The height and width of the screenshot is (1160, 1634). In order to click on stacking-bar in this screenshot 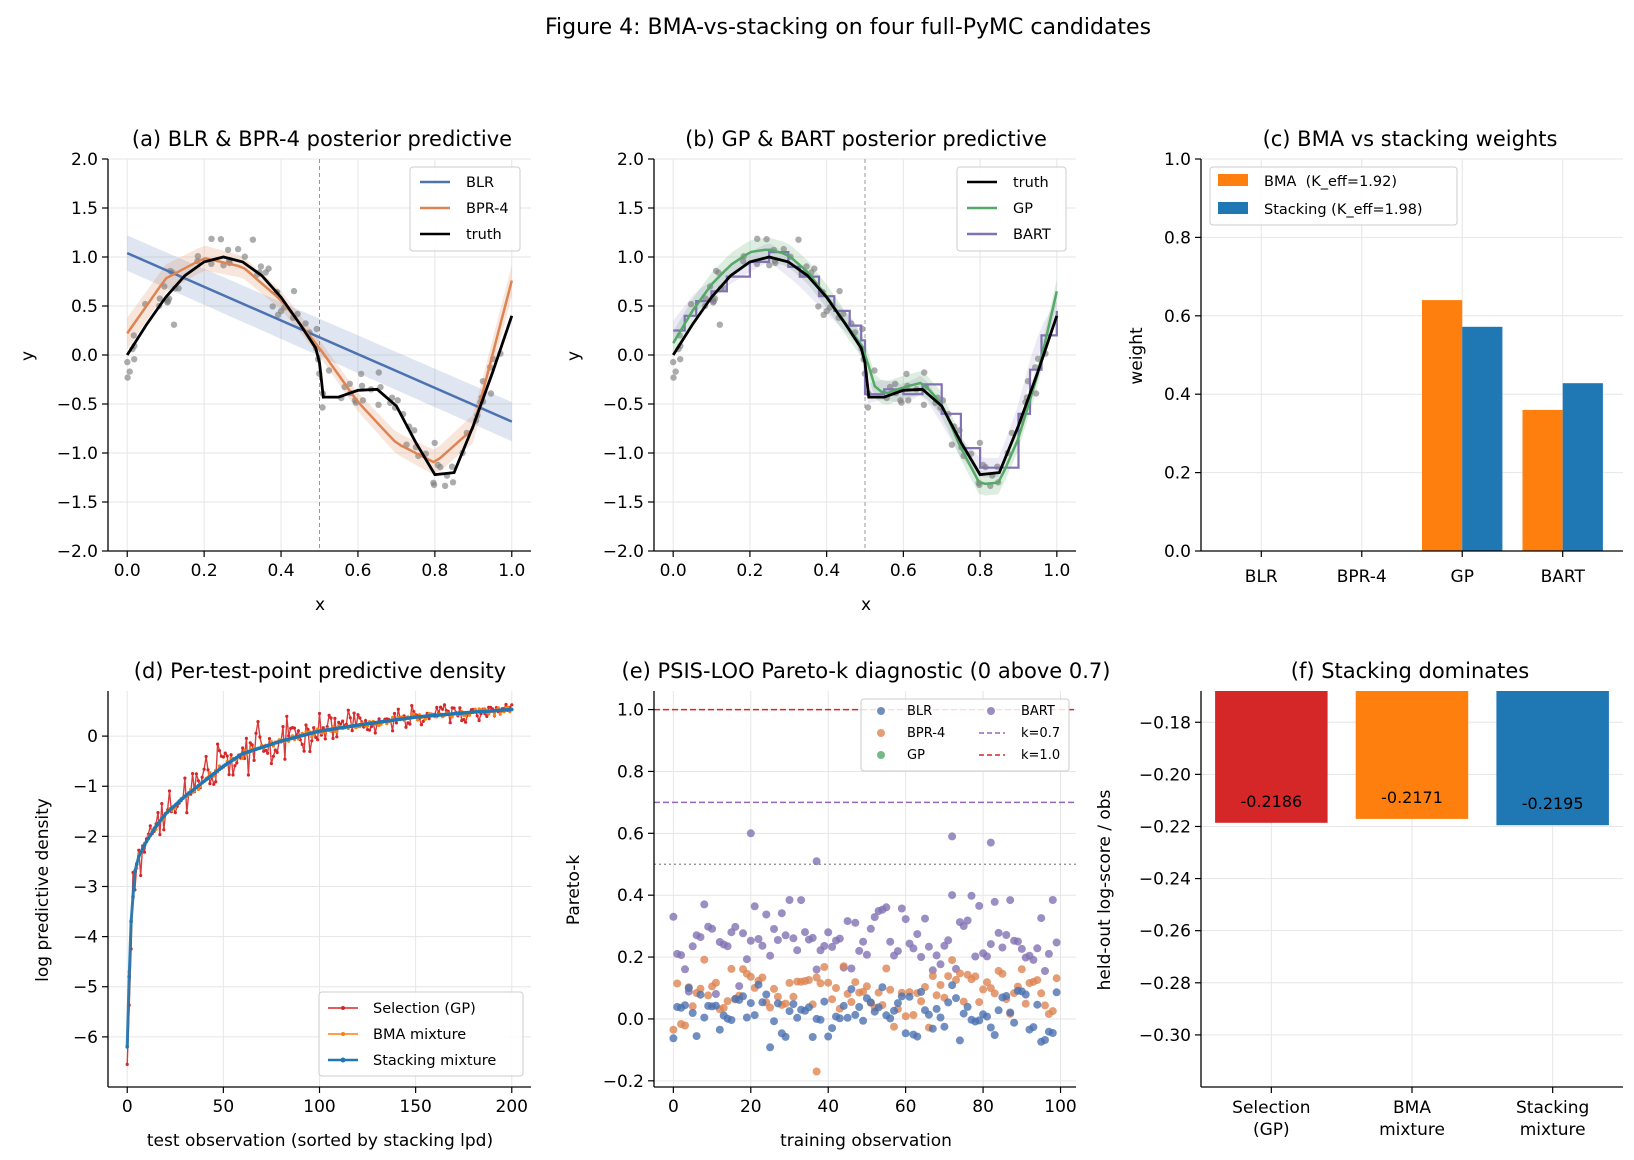, I will do `click(1552, 758)`.